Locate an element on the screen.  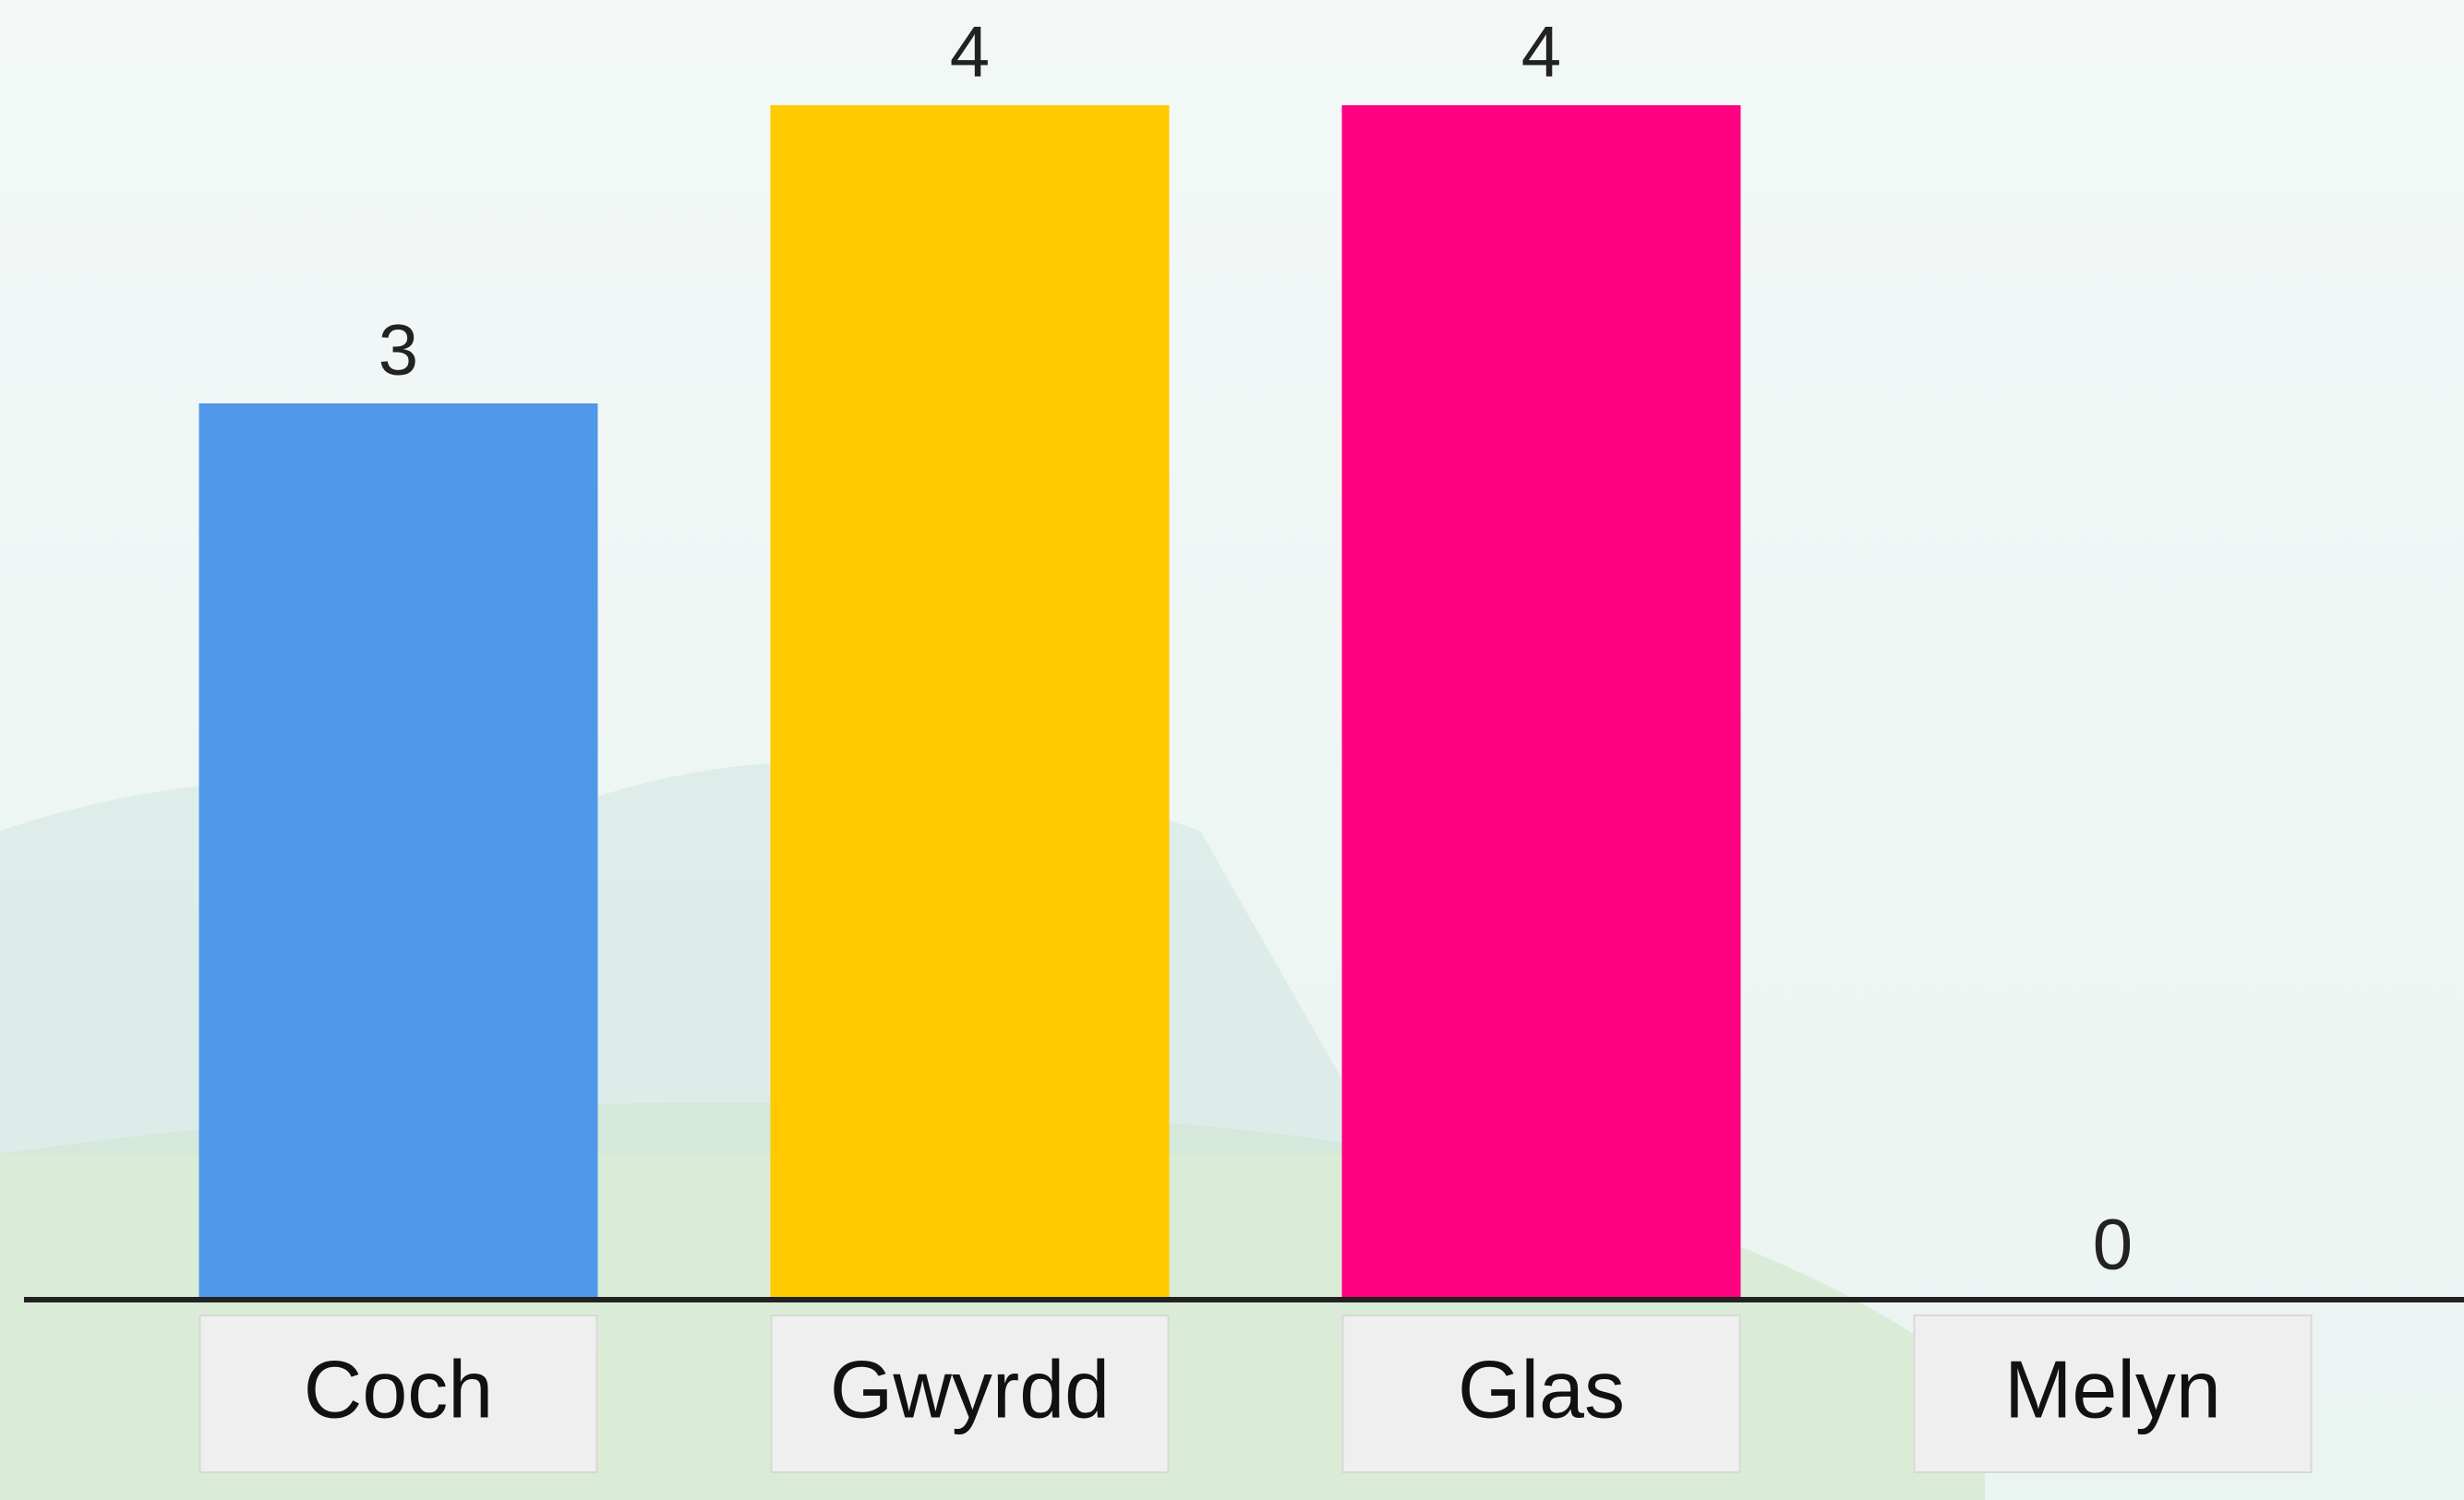
value-label: 0 is located at coordinates (2113, 1244).